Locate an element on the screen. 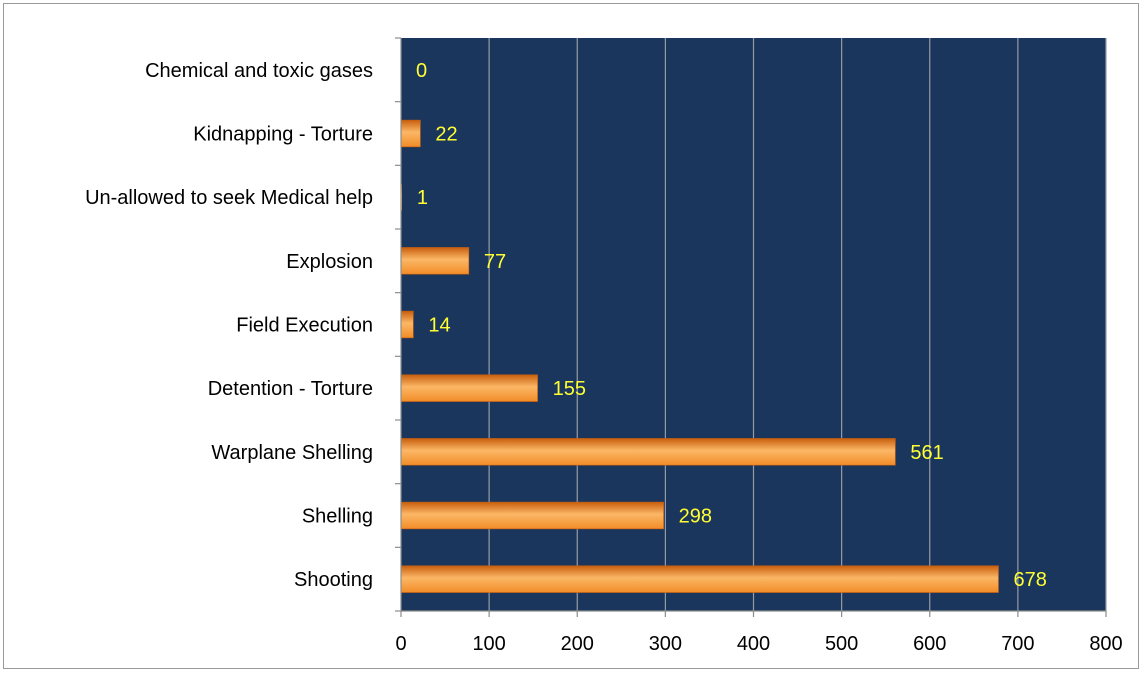 The image size is (1144, 673). category-label: Shelling is located at coordinates (337, 517).